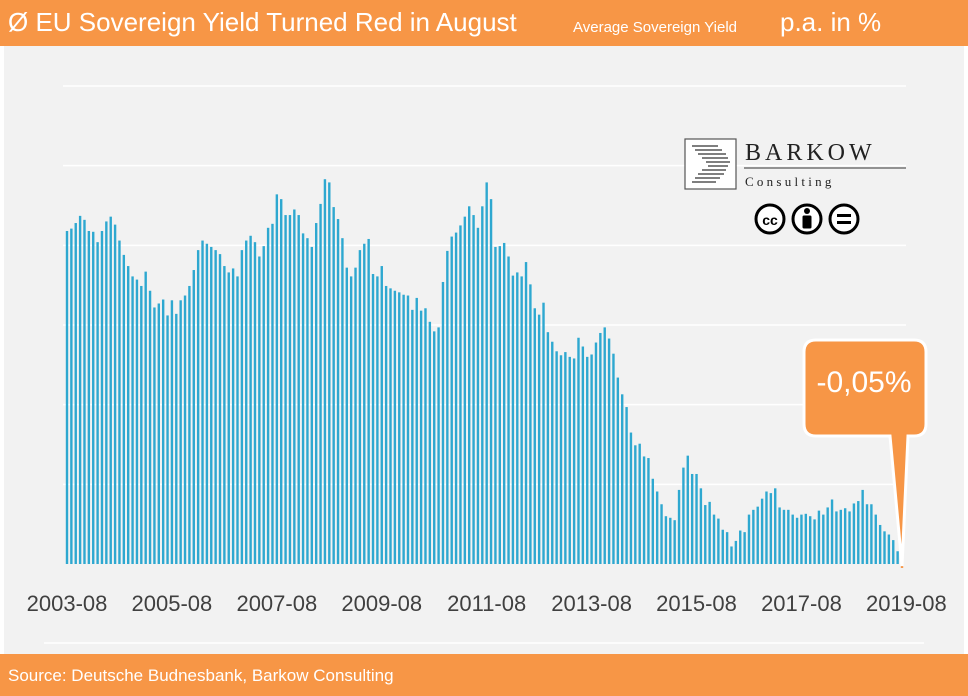 The height and width of the screenshot is (696, 968). Describe the element at coordinates (486, 603) in the screenshot. I see `x-tick-label: 2011-08` at that location.